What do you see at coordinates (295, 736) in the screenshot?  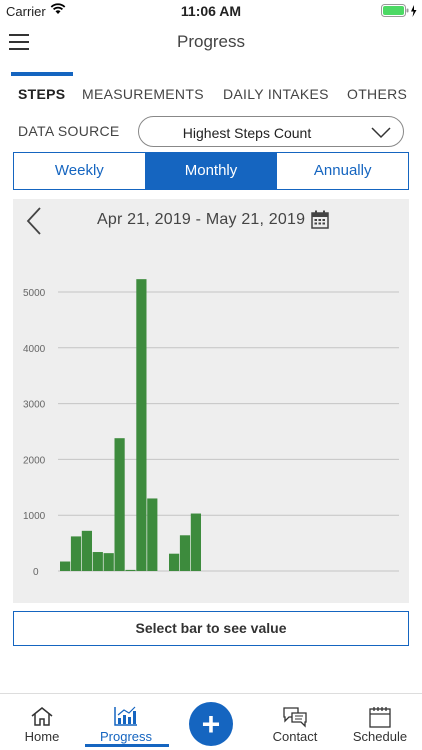 I see `tabbar-contact-label: Contact` at bounding box center [295, 736].